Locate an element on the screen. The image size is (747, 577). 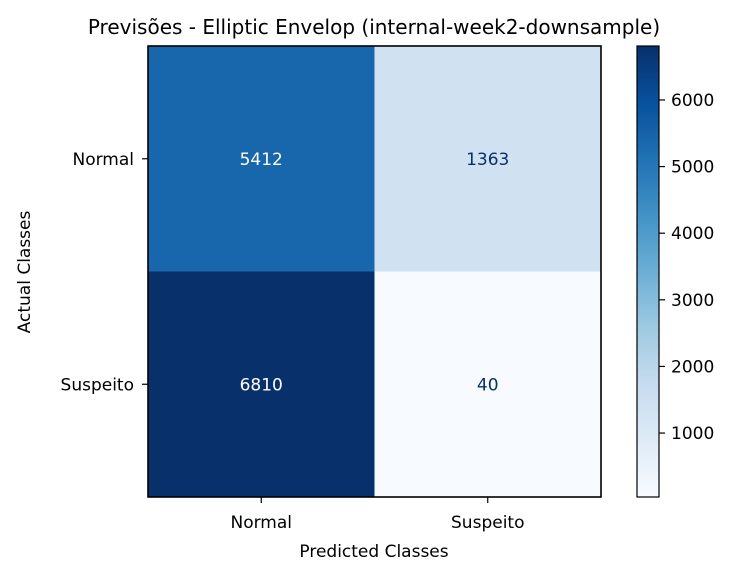
colorbar is located at coordinates (648, 271).